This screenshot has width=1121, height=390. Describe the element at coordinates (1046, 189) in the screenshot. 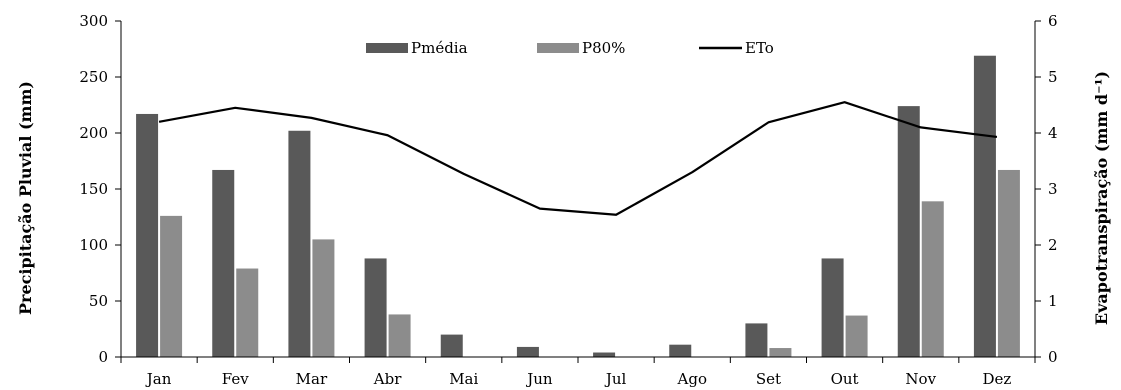

I see `right-y-axis-ticks: 0 1 2 3 4 5 6` at that location.